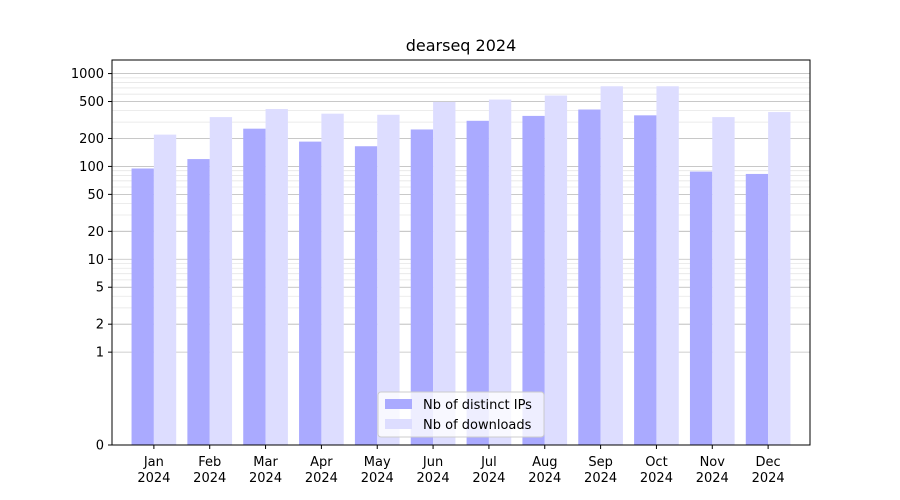  What do you see at coordinates (209, 462) in the screenshot?
I see `x-tick-label-month: Feb` at bounding box center [209, 462].